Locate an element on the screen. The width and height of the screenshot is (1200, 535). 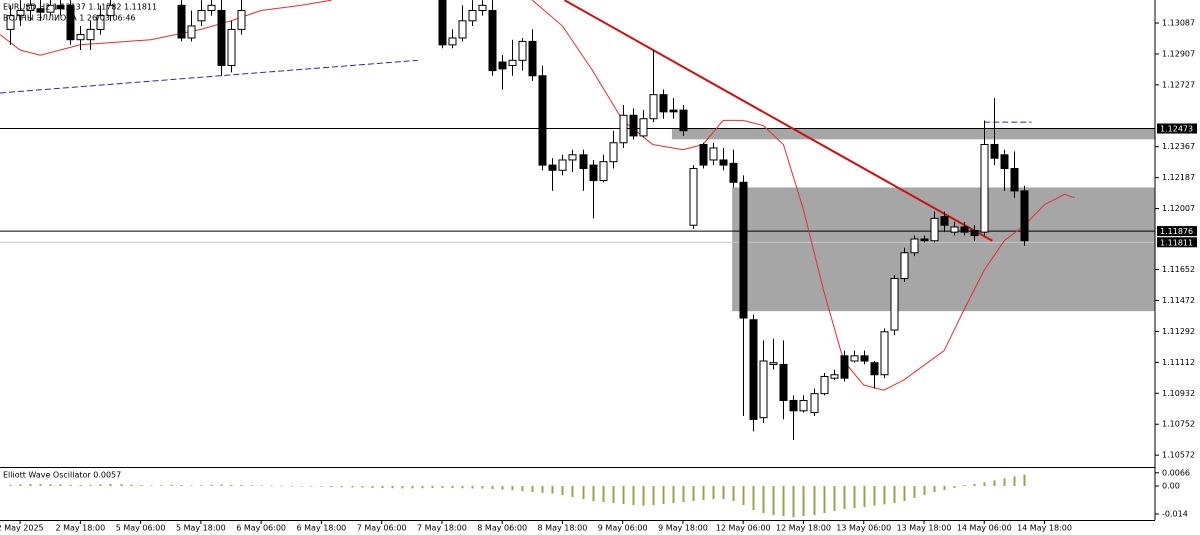
x-tick-label: 5 May 06:00 is located at coordinates (141, 528).